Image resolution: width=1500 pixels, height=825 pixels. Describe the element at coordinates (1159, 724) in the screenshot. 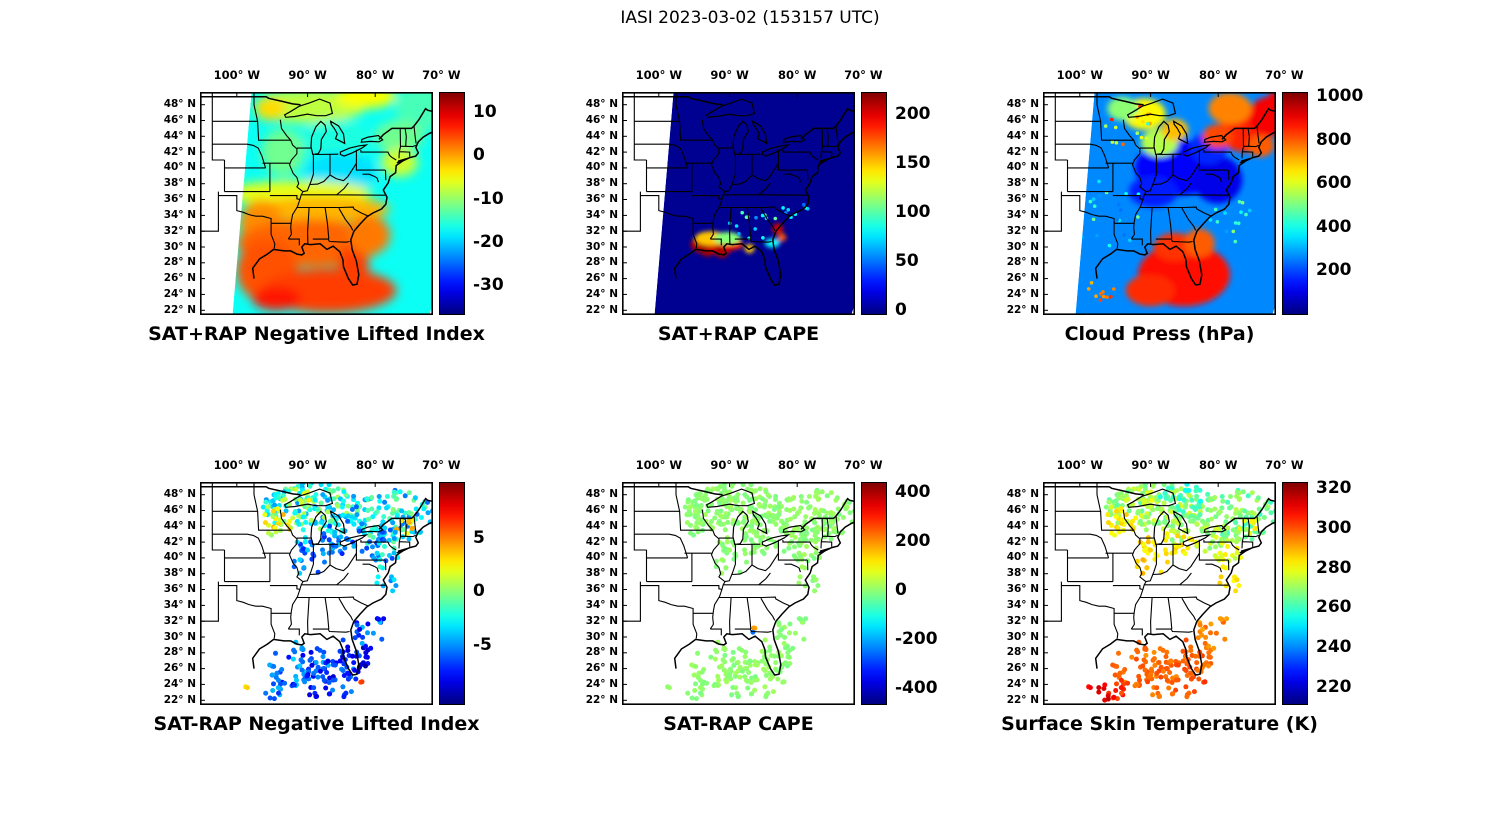

I see `panel-title: Surface Skin Temperature (K)` at that location.